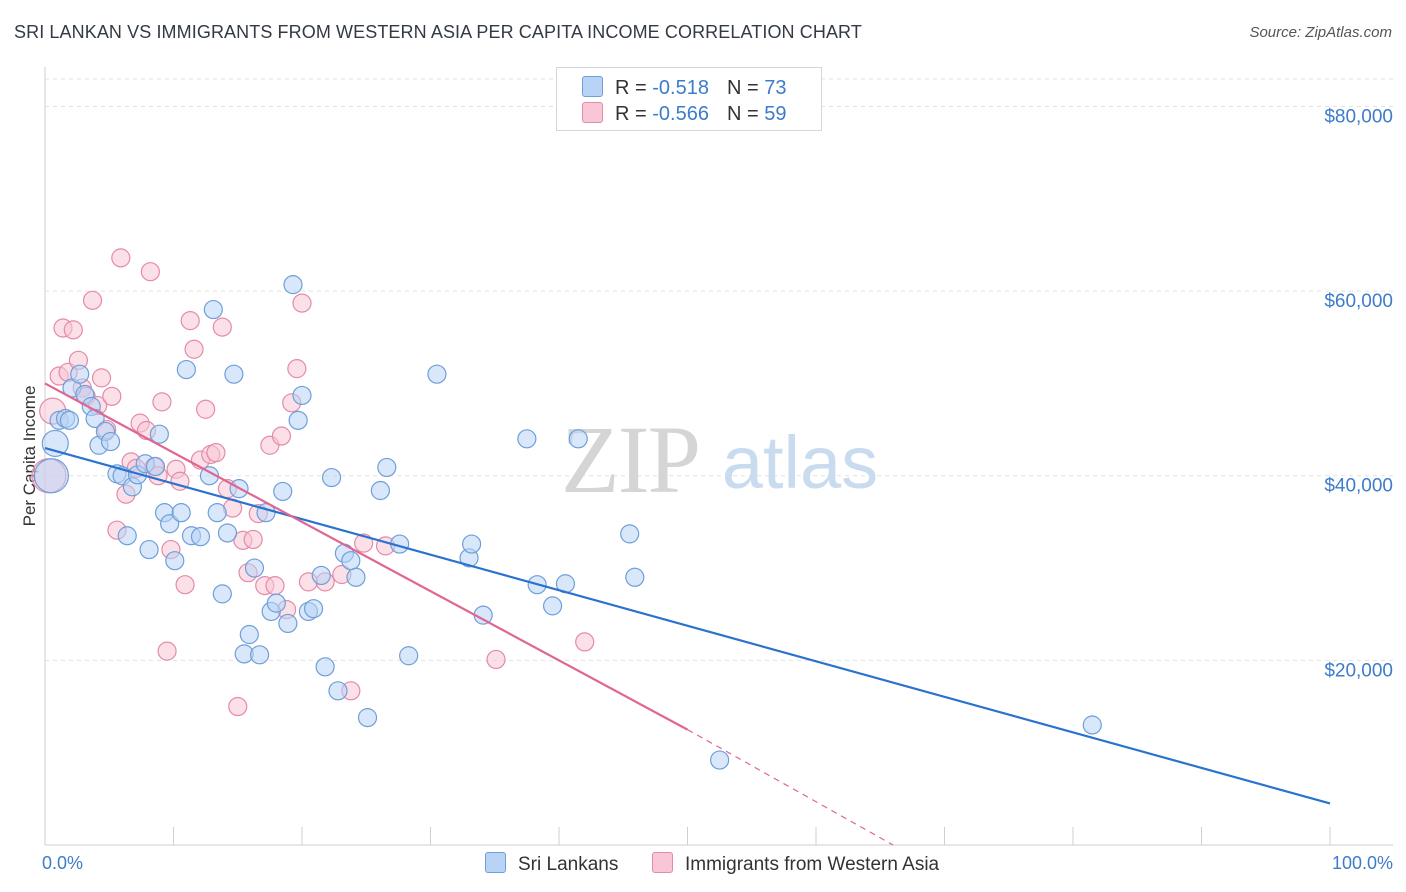 Image resolution: width=1406 pixels, height=892 pixels. I want to click on bottom-legend-sri-lankans: Sri Lankans, so click(551, 864).